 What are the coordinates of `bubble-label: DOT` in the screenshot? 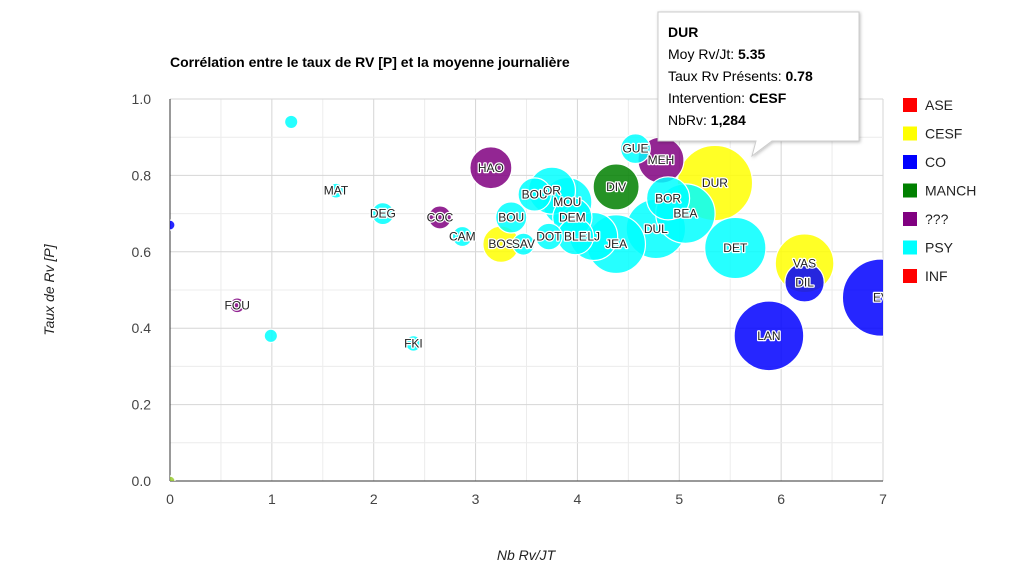 It's located at (549, 237).